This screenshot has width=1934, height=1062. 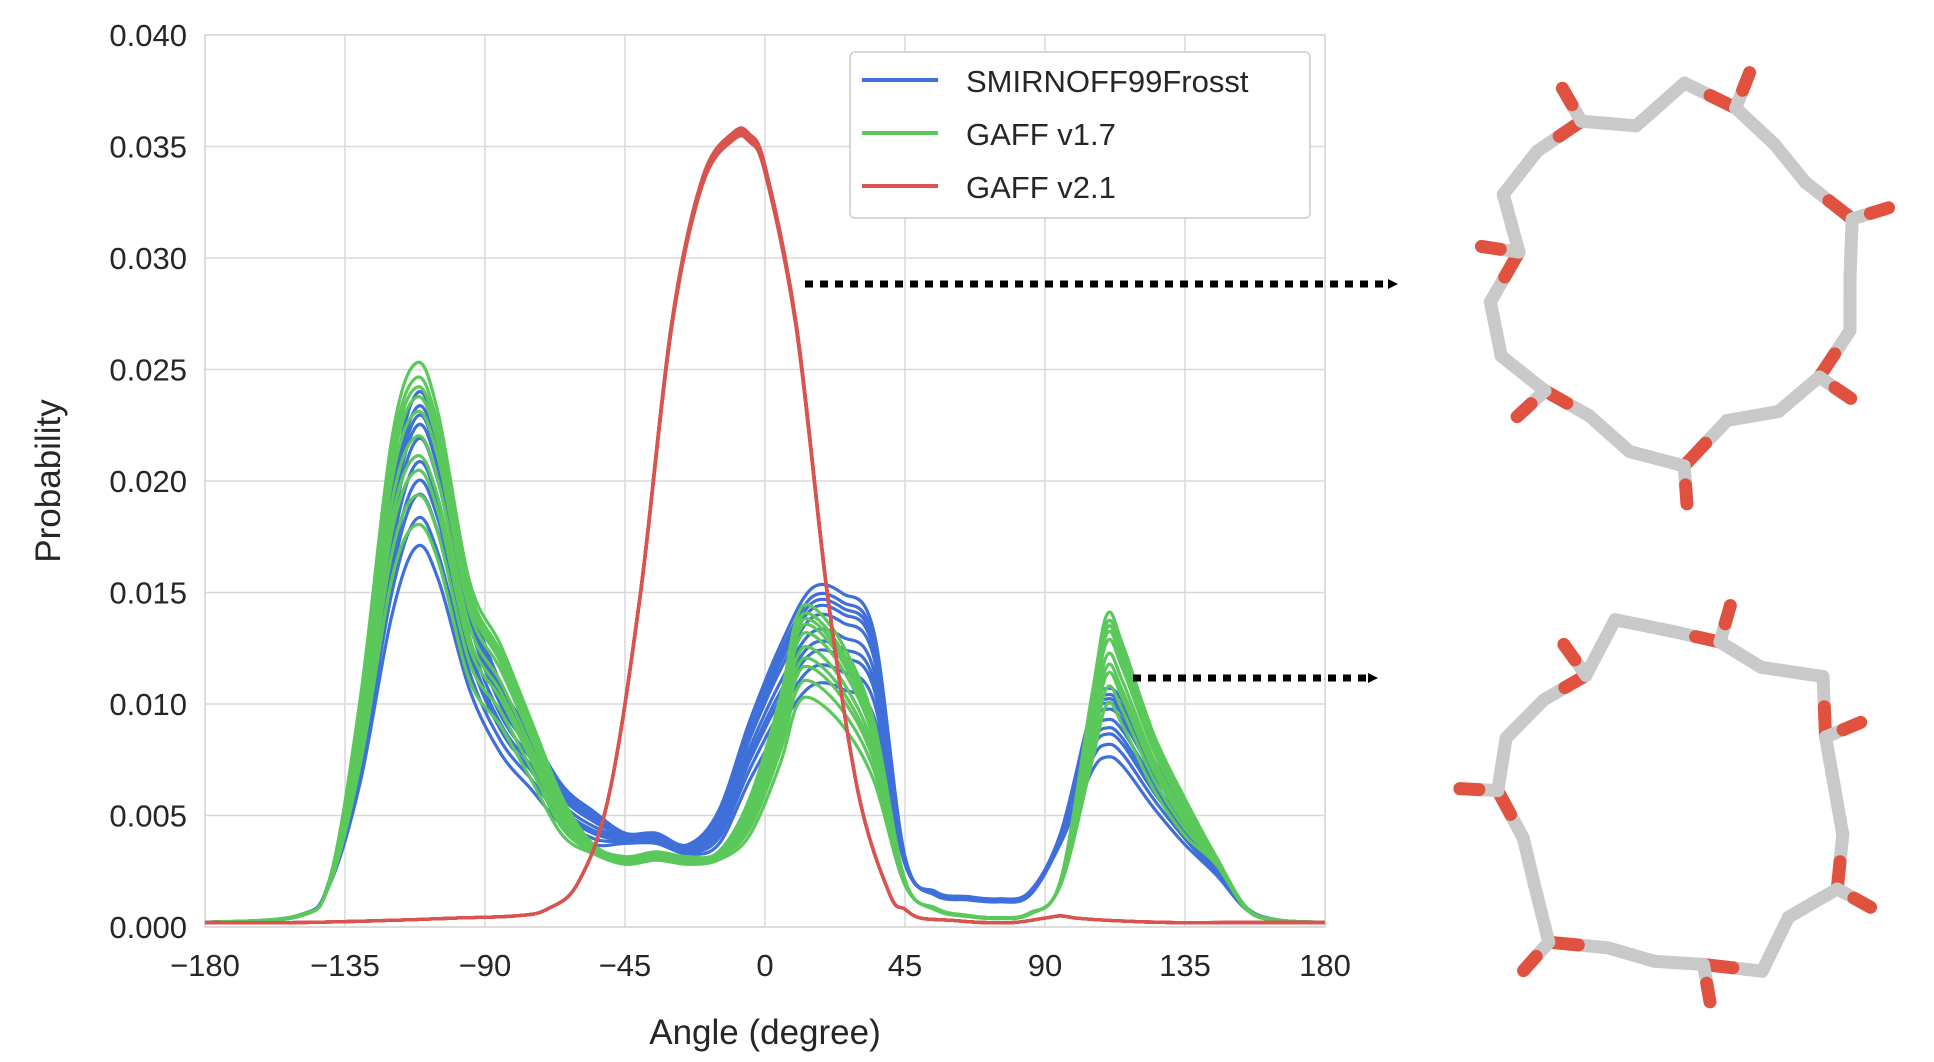 I want to click on y-tick-label: 0.020, so click(x=148, y=481).